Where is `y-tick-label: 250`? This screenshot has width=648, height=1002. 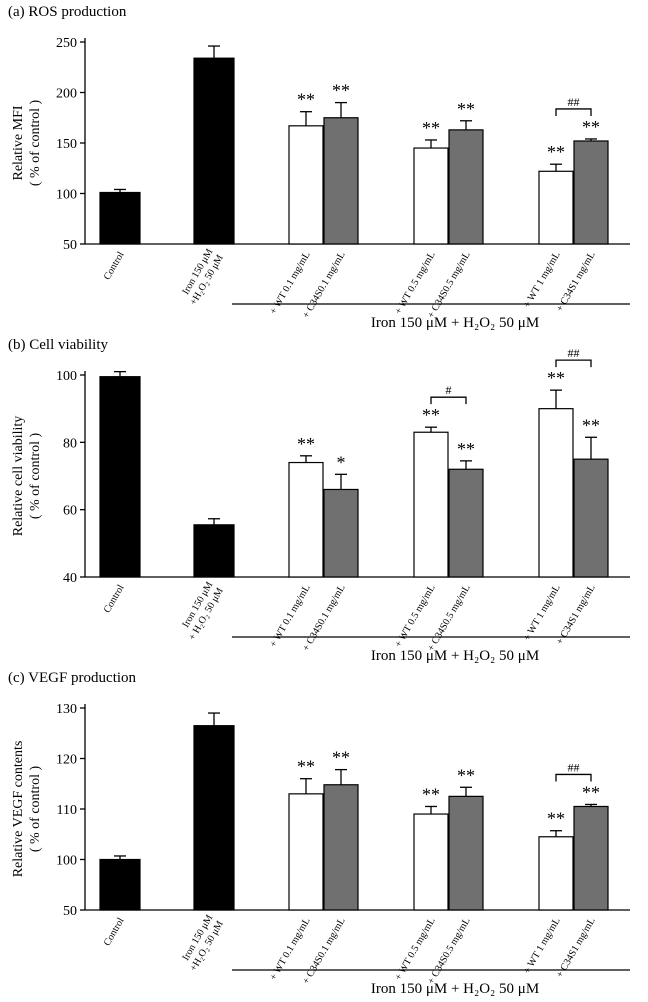 y-tick-label: 250 is located at coordinates (66, 43).